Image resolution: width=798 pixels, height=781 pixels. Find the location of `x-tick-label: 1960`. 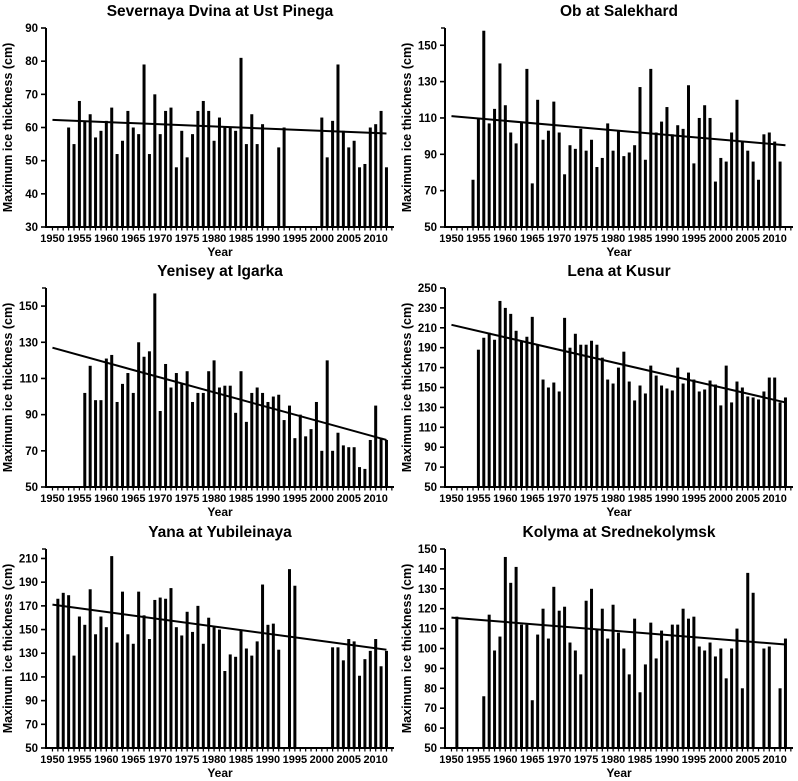

x-tick-label: 1960 is located at coordinates (106, 760).